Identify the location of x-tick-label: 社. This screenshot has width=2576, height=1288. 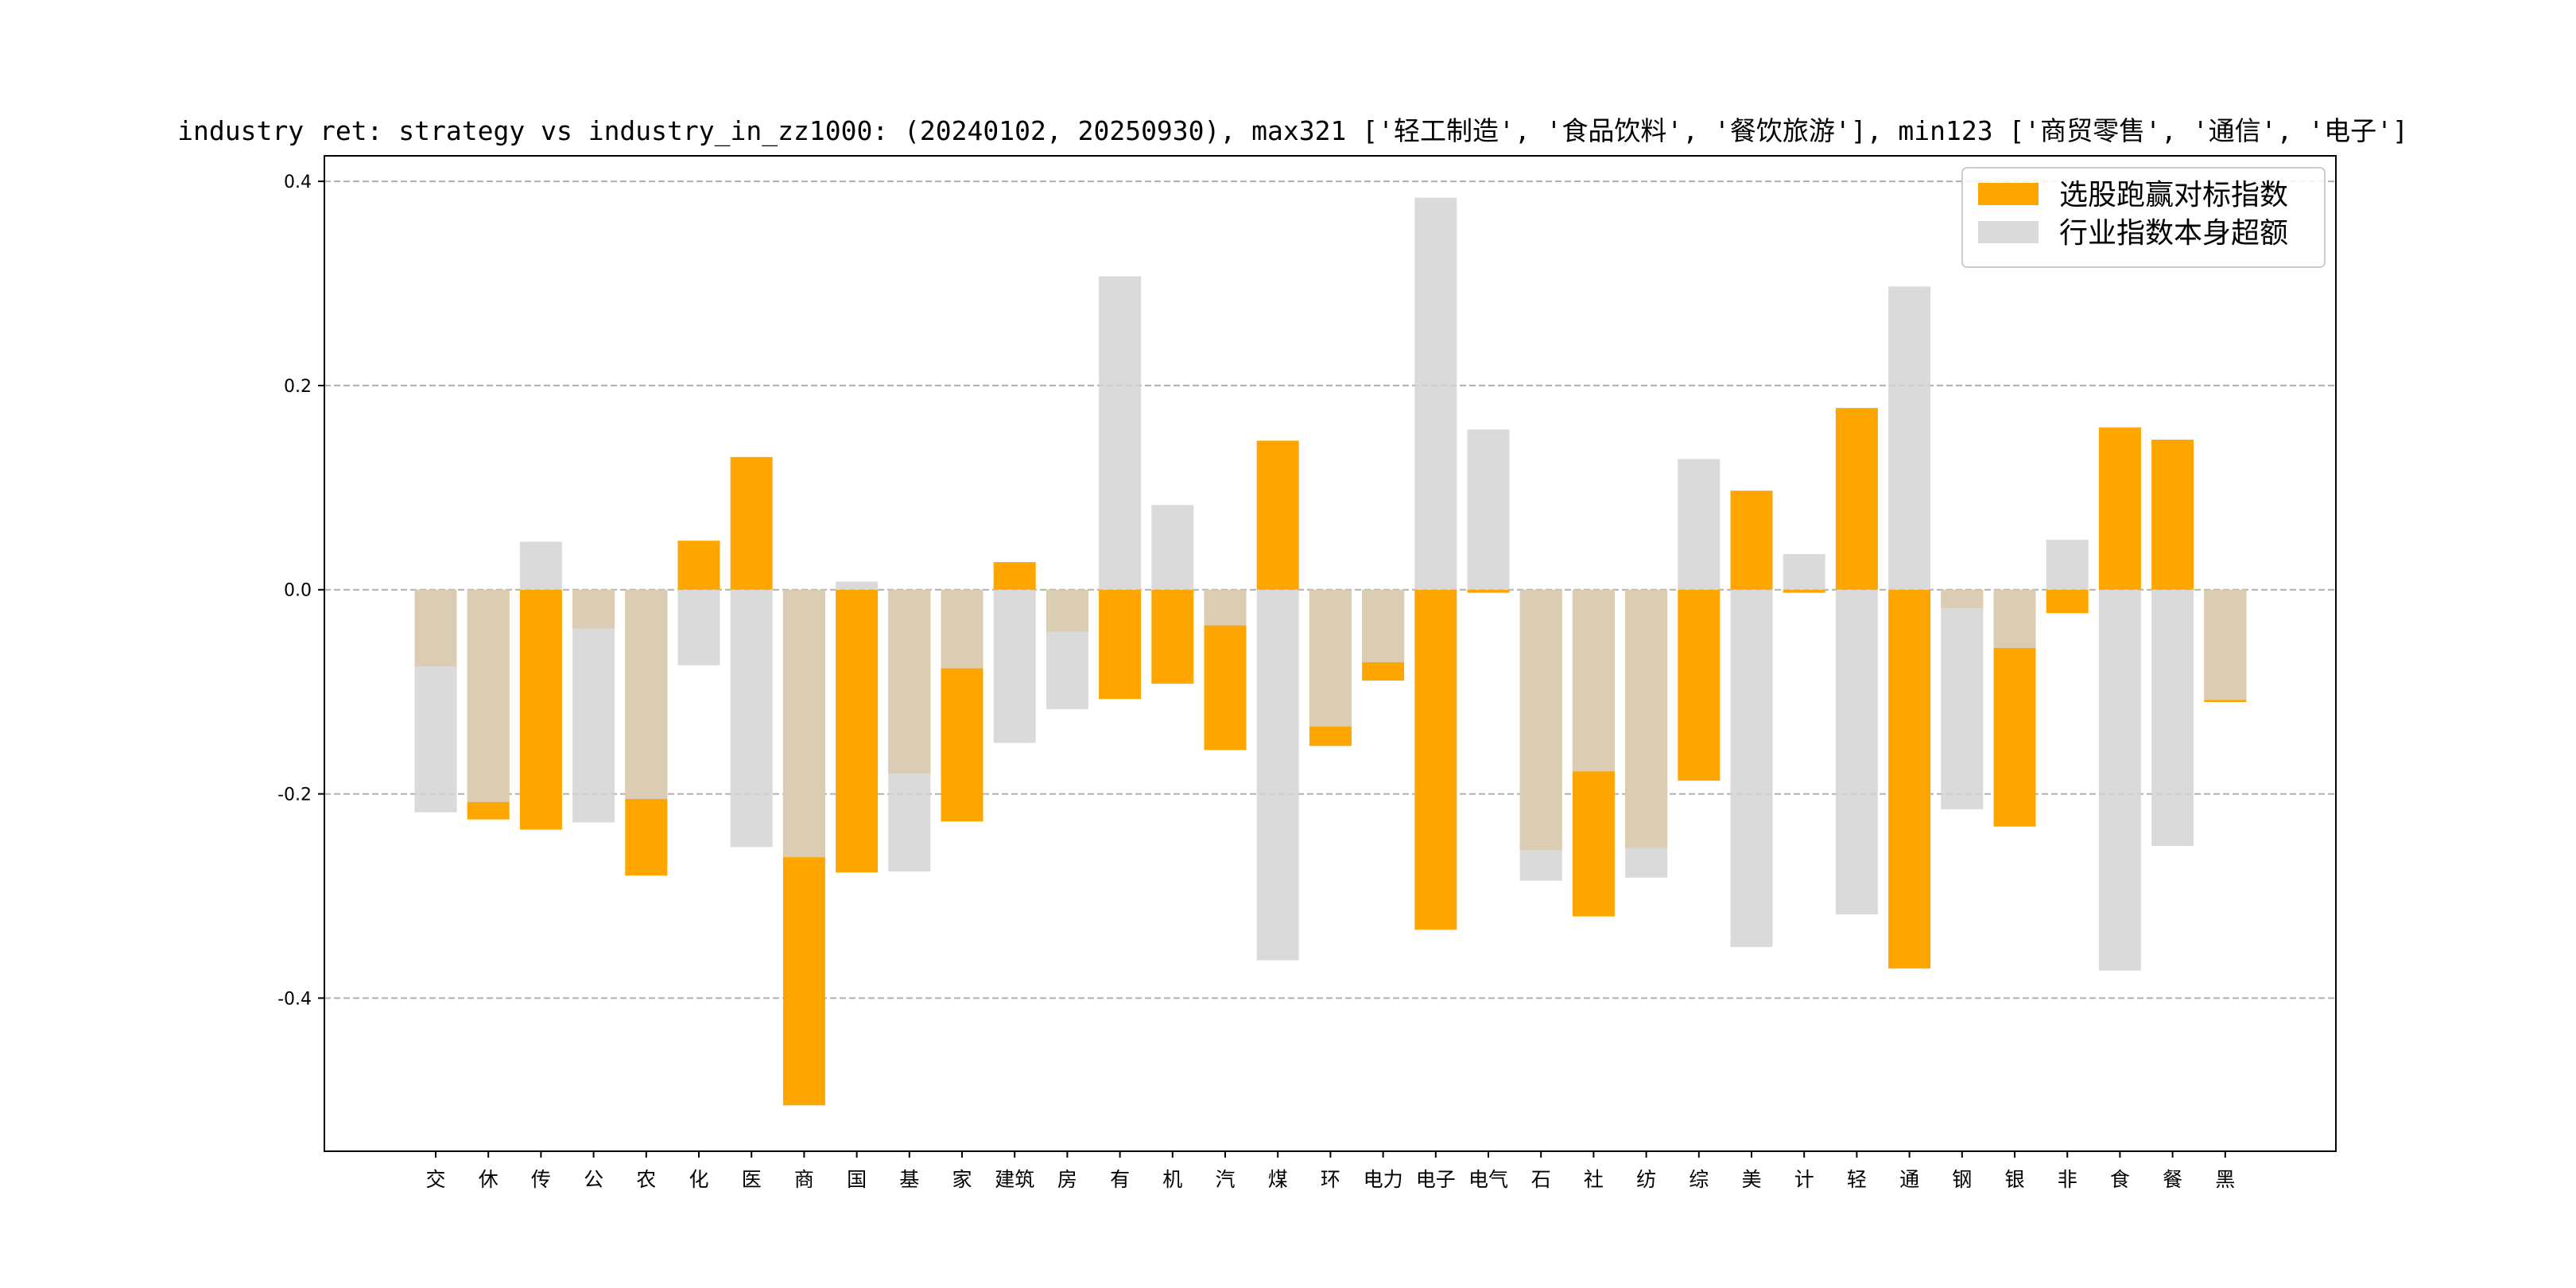
(1594, 1179).